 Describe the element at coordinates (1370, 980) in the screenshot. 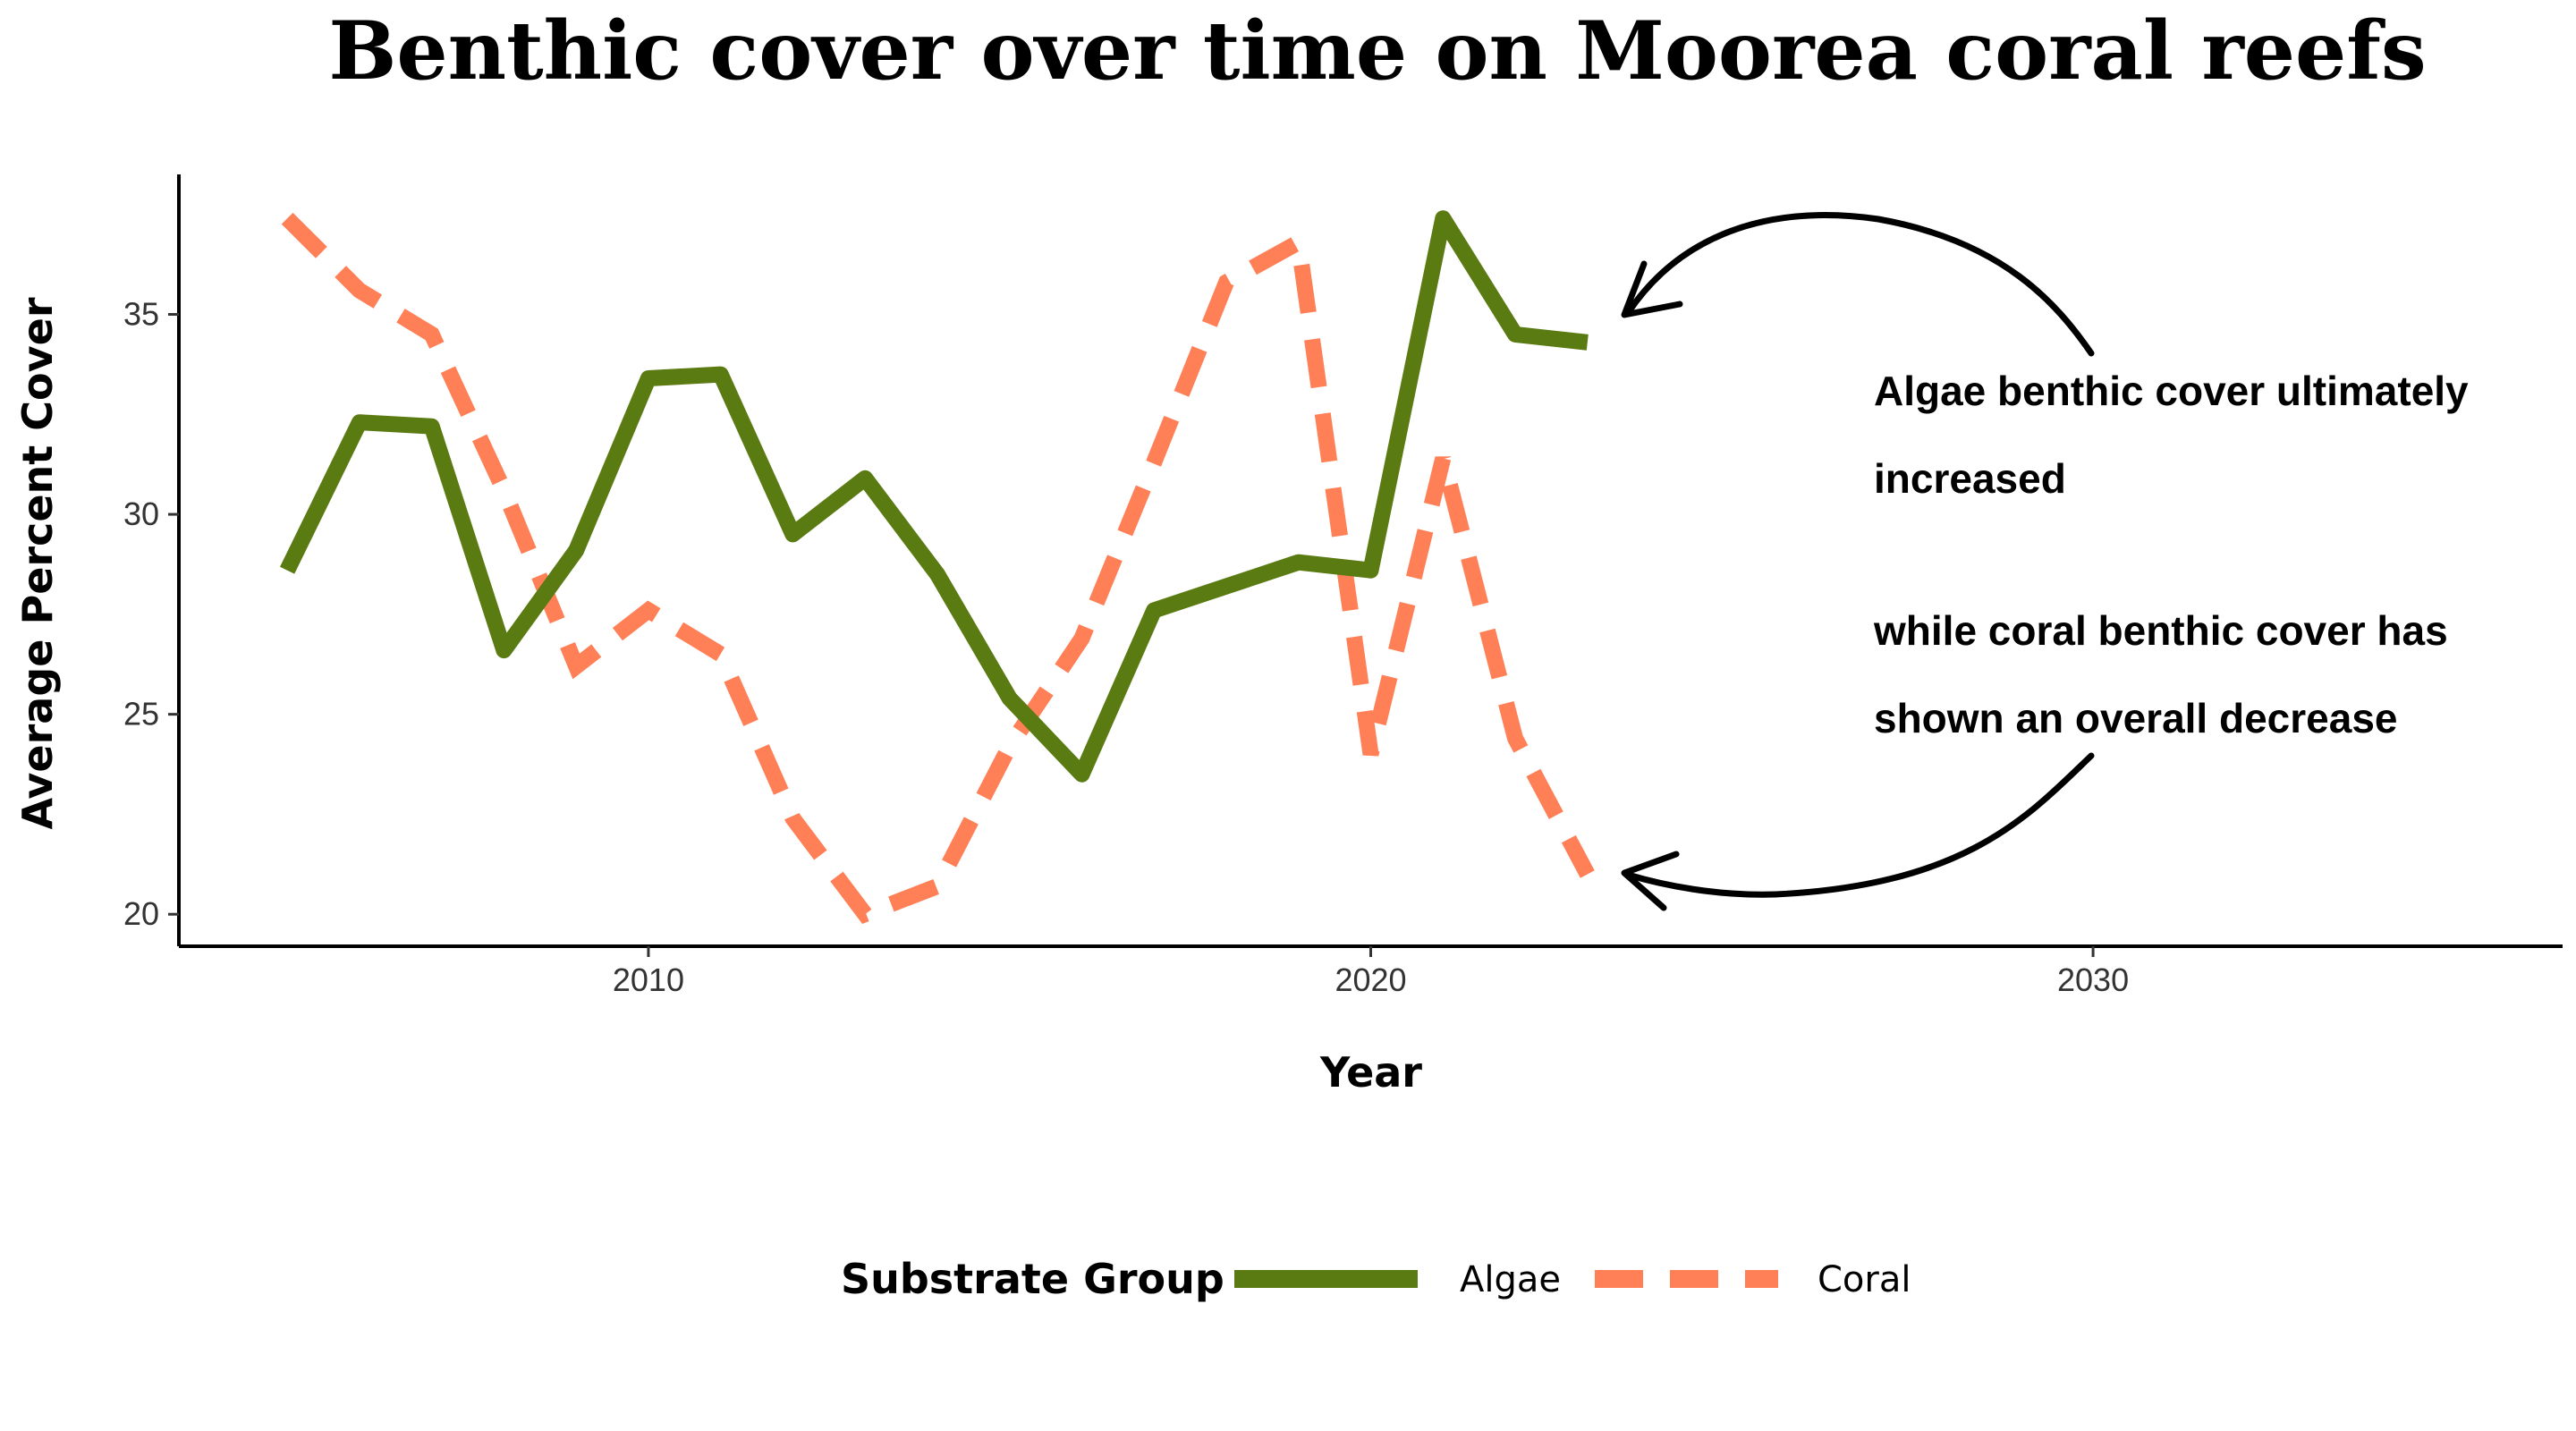

I see `x-tick-label: 2020` at that location.